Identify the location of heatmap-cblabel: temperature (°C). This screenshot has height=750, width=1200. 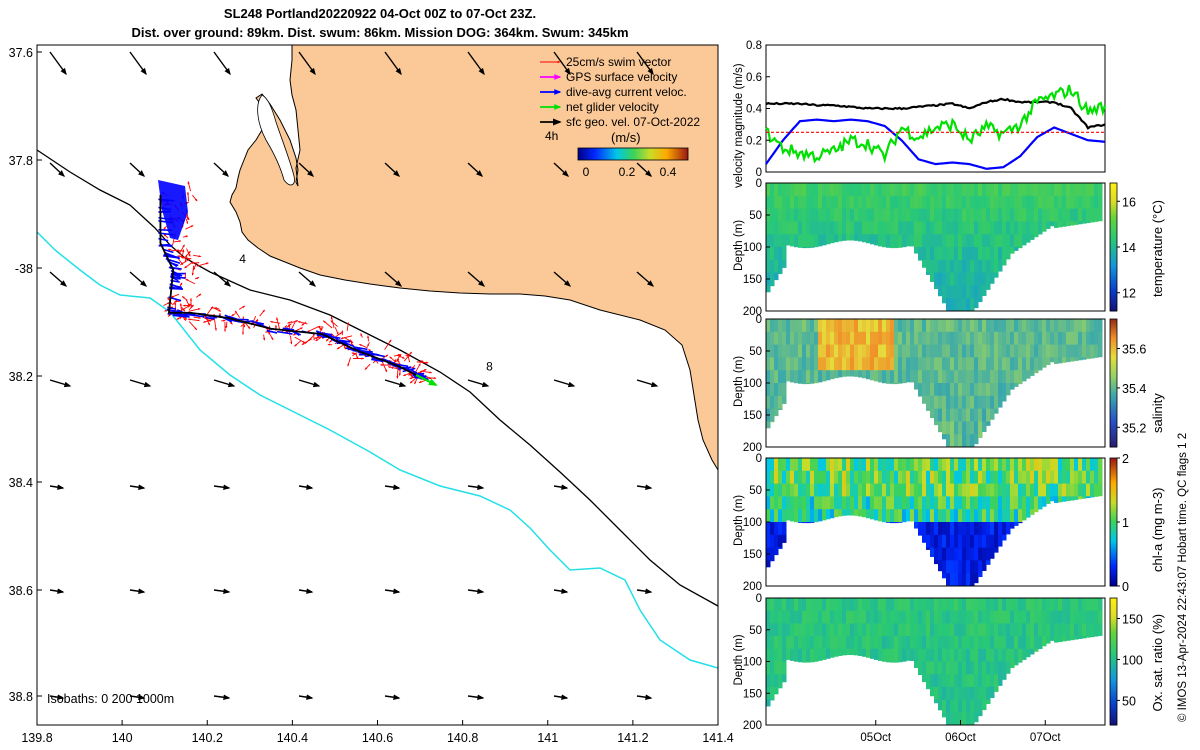
(1157, 248).